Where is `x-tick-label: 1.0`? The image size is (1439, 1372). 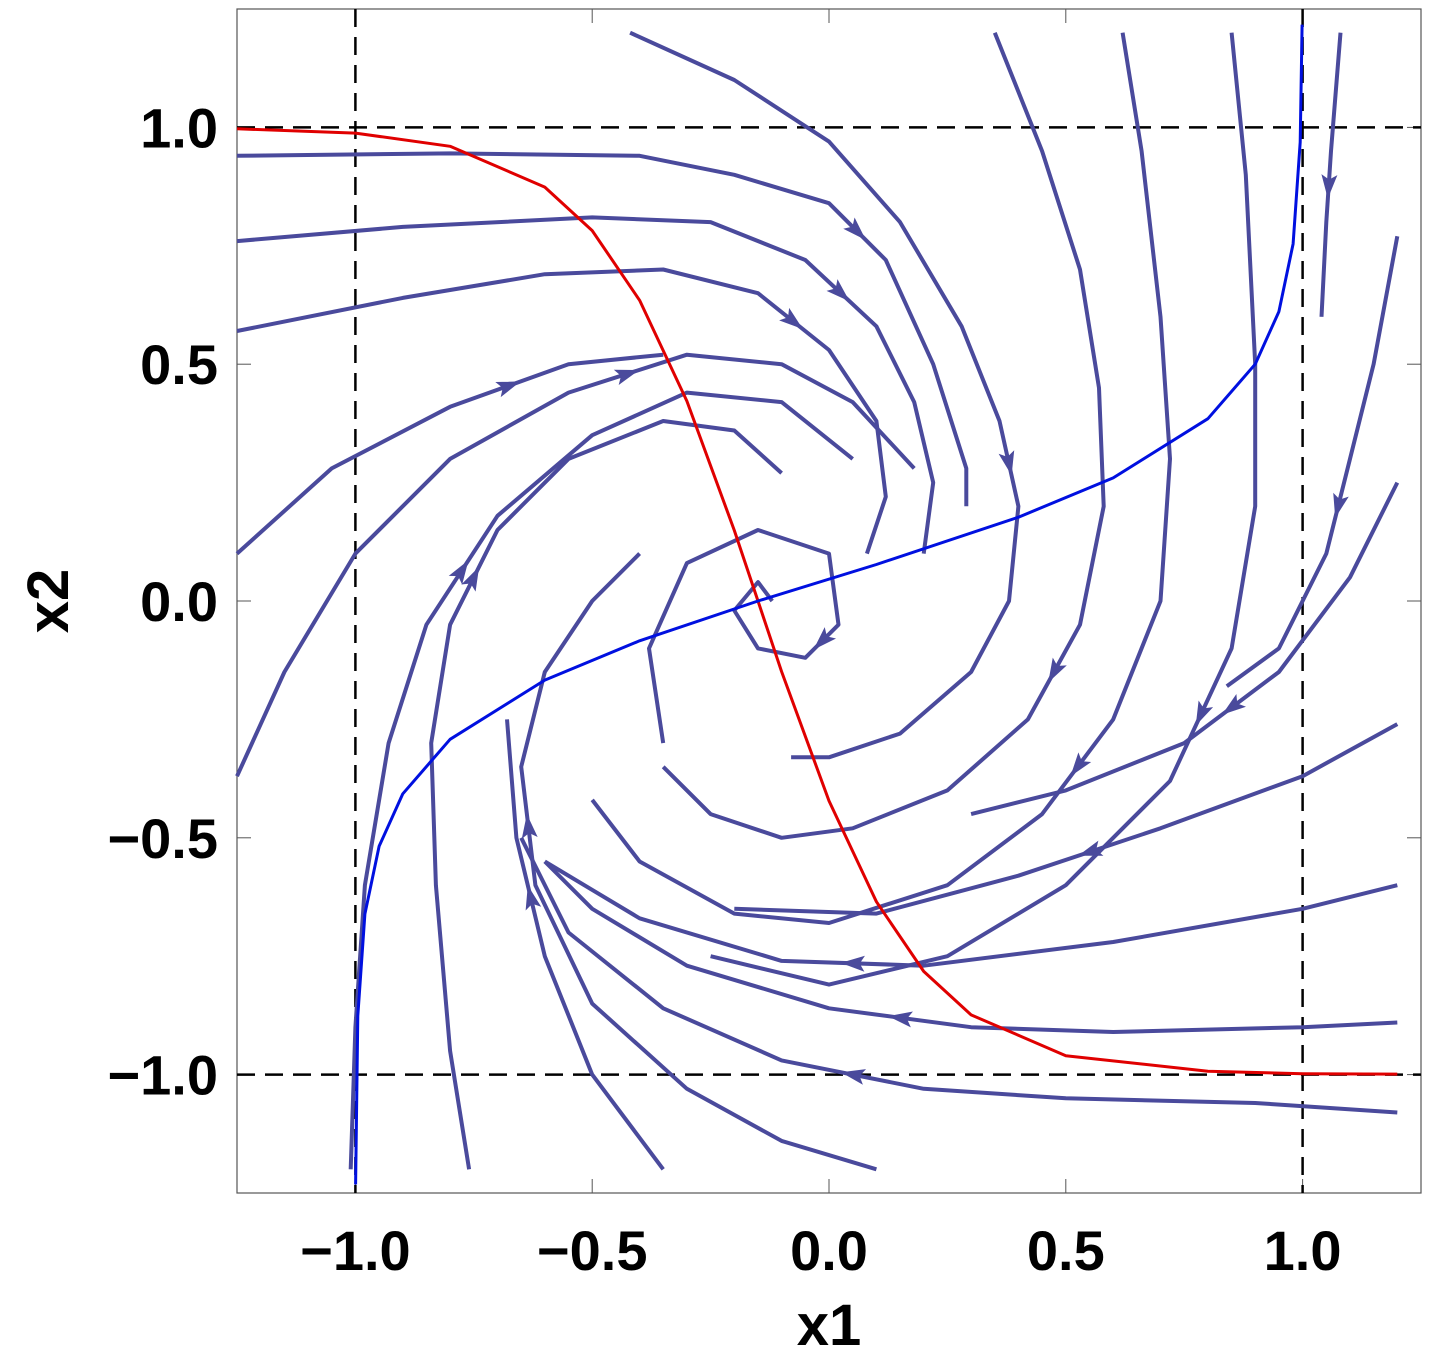
x-tick-label: 1.0 is located at coordinates (1303, 1250).